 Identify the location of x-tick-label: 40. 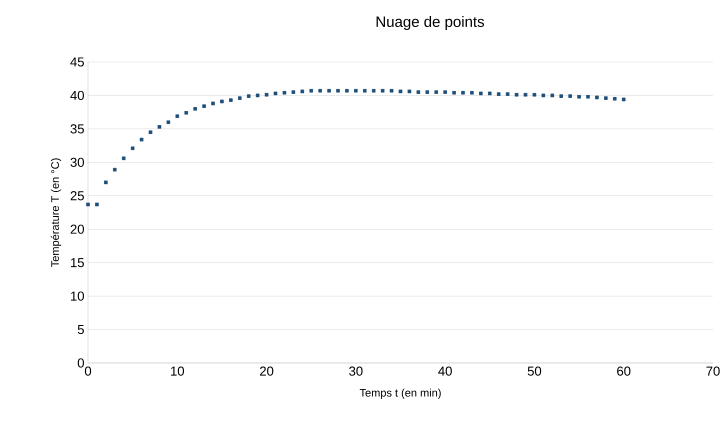
(445, 371).